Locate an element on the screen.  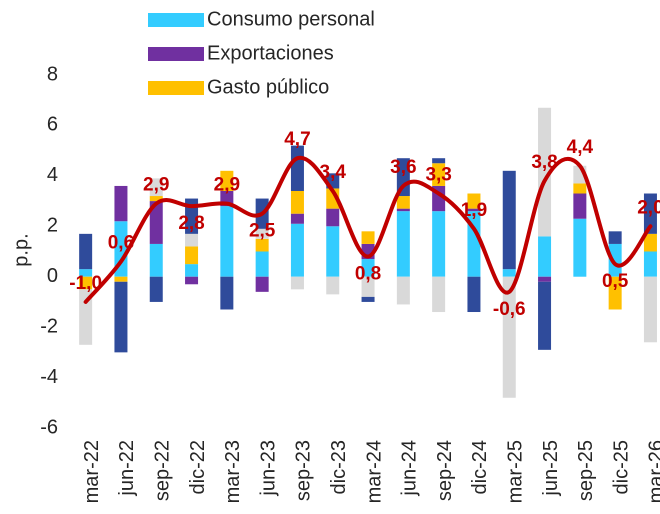
y-tick-label: -2 is located at coordinates (49, 326).